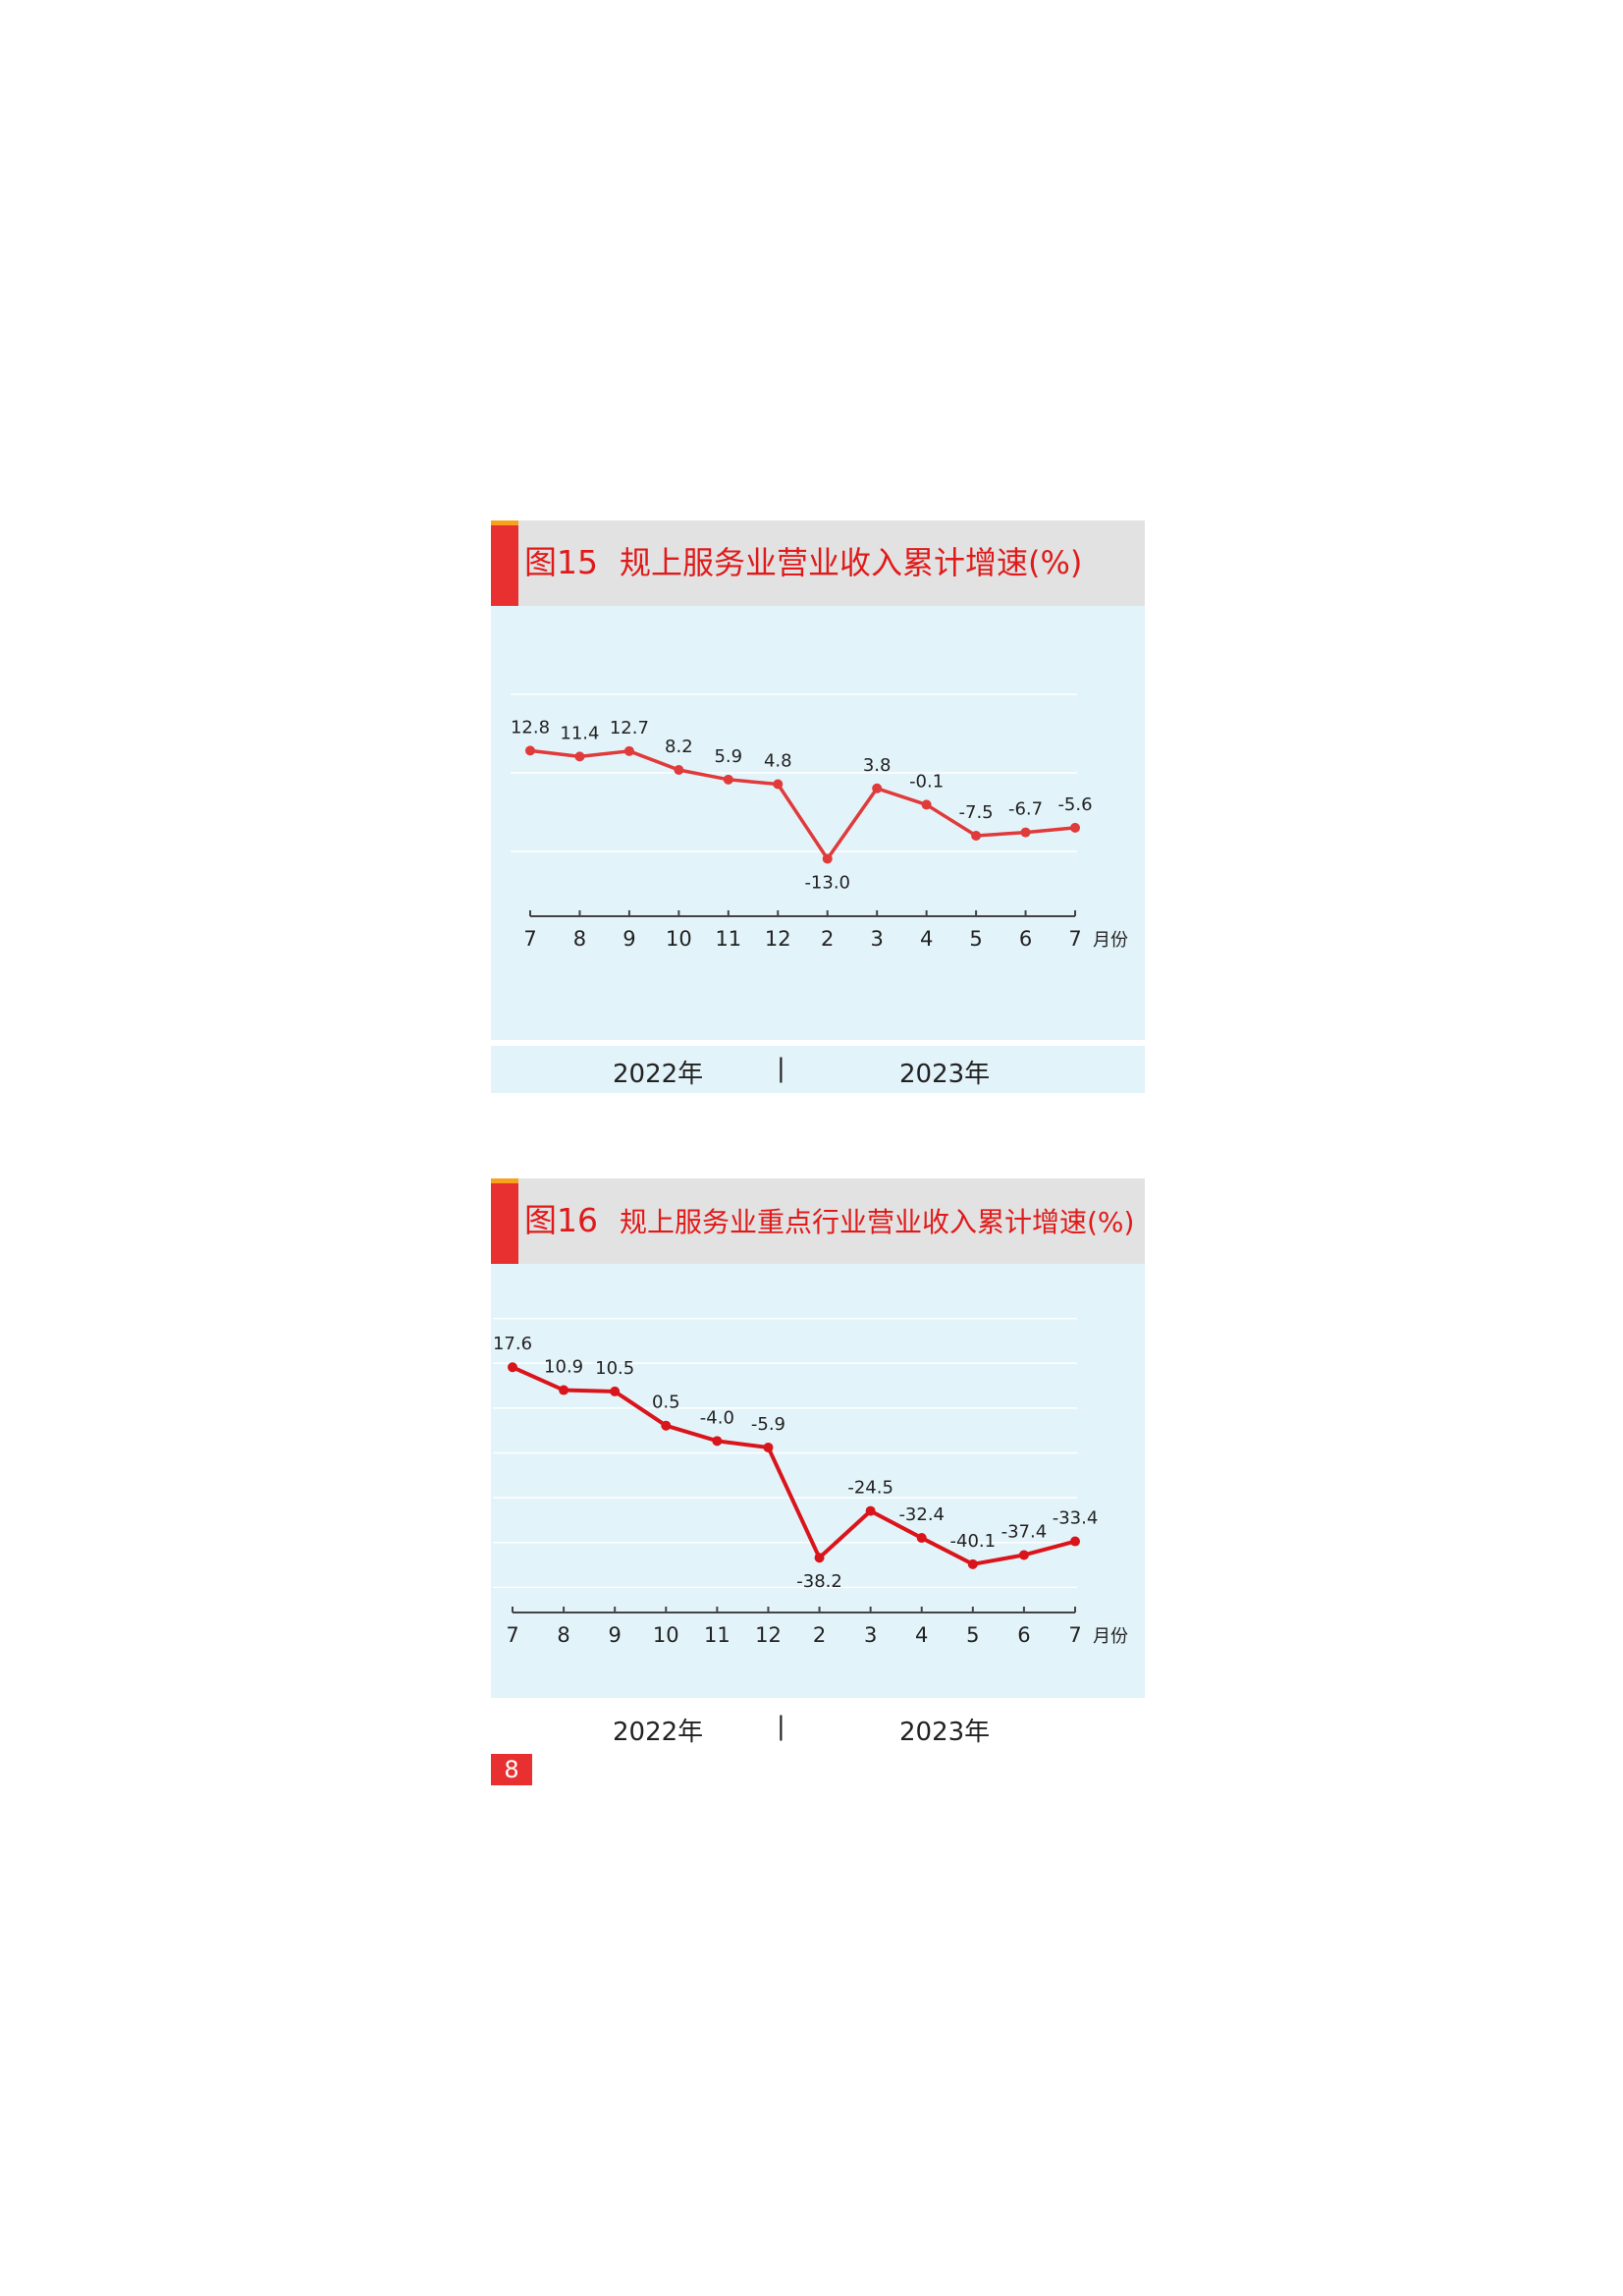 The width and height of the screenshot is (1623, 2296). I want to click on data-label: 12.8, so click(531, 727).